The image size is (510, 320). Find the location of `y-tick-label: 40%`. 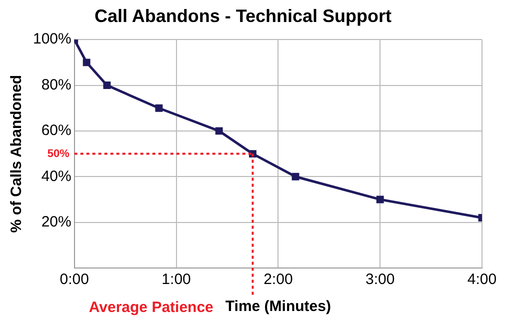

y-tick-label: 40% is located at coordinates (56, 176).